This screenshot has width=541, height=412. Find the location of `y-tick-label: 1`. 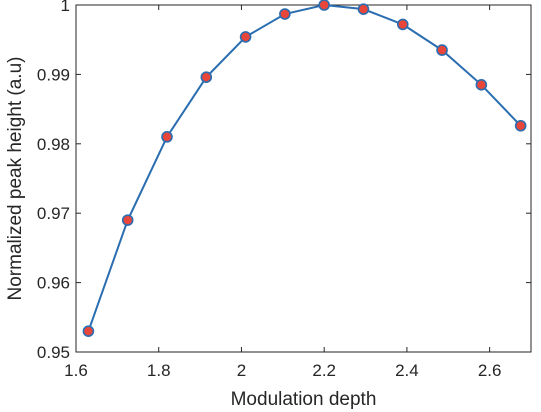

y-tick-label: 1 is located at coordinates (65, 7).